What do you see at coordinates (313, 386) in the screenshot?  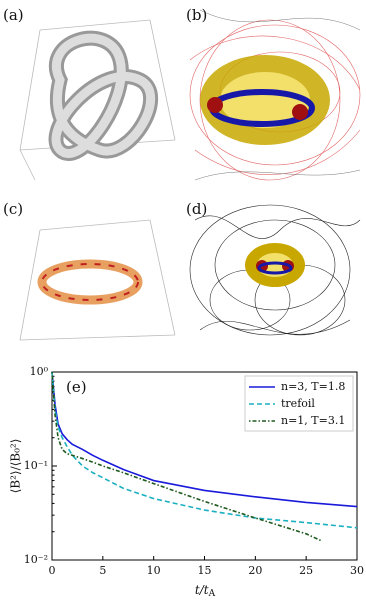 I see `legend-label: n=3, T=1.8` at bounding box center [313, 386].